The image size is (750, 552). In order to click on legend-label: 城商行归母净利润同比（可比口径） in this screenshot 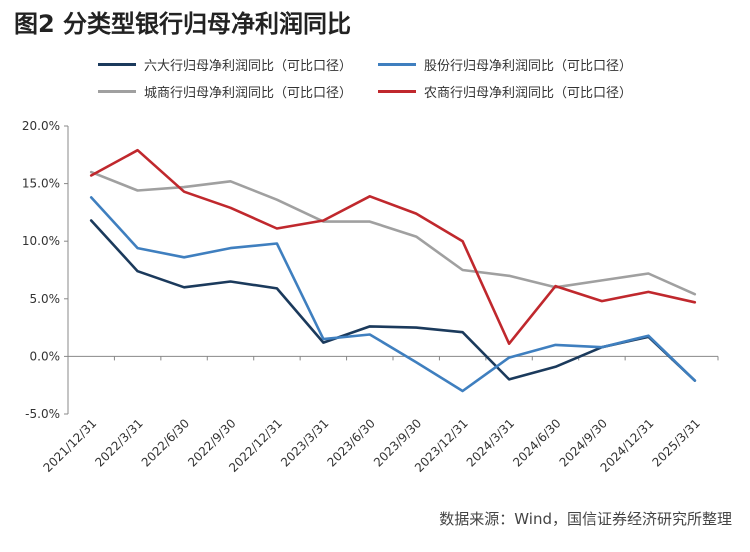, I will do `click(248, 93)`.